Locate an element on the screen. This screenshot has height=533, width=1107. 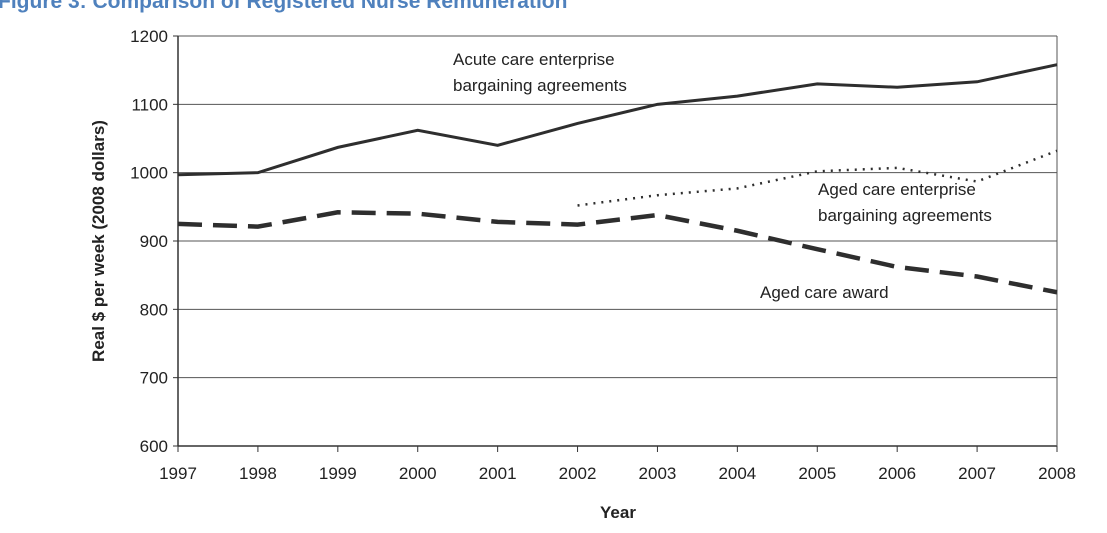
y-tick-label: 700 is located at coordinates (154, 378).